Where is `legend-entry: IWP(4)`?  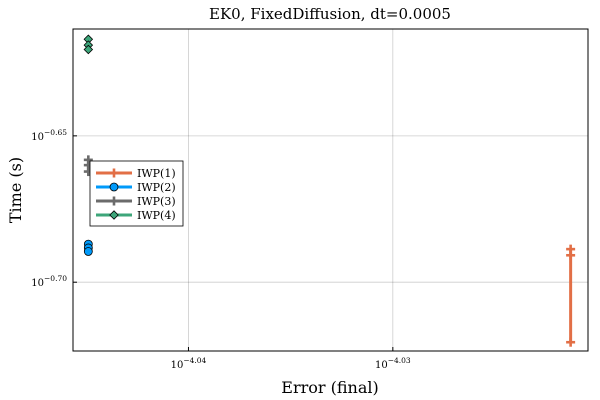
legend-entry: IWP(4) is located at coordinates (136, 215).